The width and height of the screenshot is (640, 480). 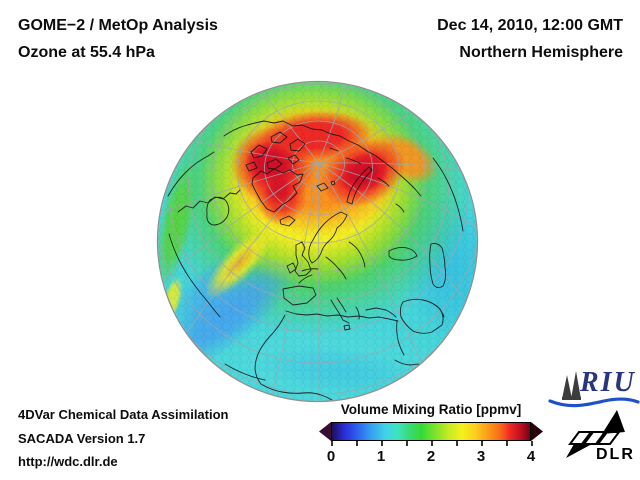 I want to click on website-url: http://wdc.dlr.de, so click(x=68, y=461).